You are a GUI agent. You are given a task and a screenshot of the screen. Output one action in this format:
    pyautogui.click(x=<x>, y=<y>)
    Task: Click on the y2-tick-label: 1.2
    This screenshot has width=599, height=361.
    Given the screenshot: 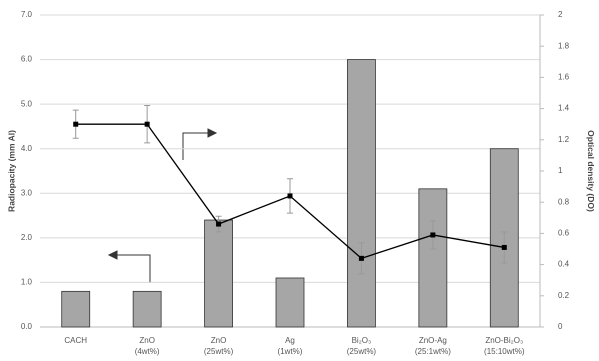 What is the action you would take?
    pyautogui.click(x=564, y=139)
    